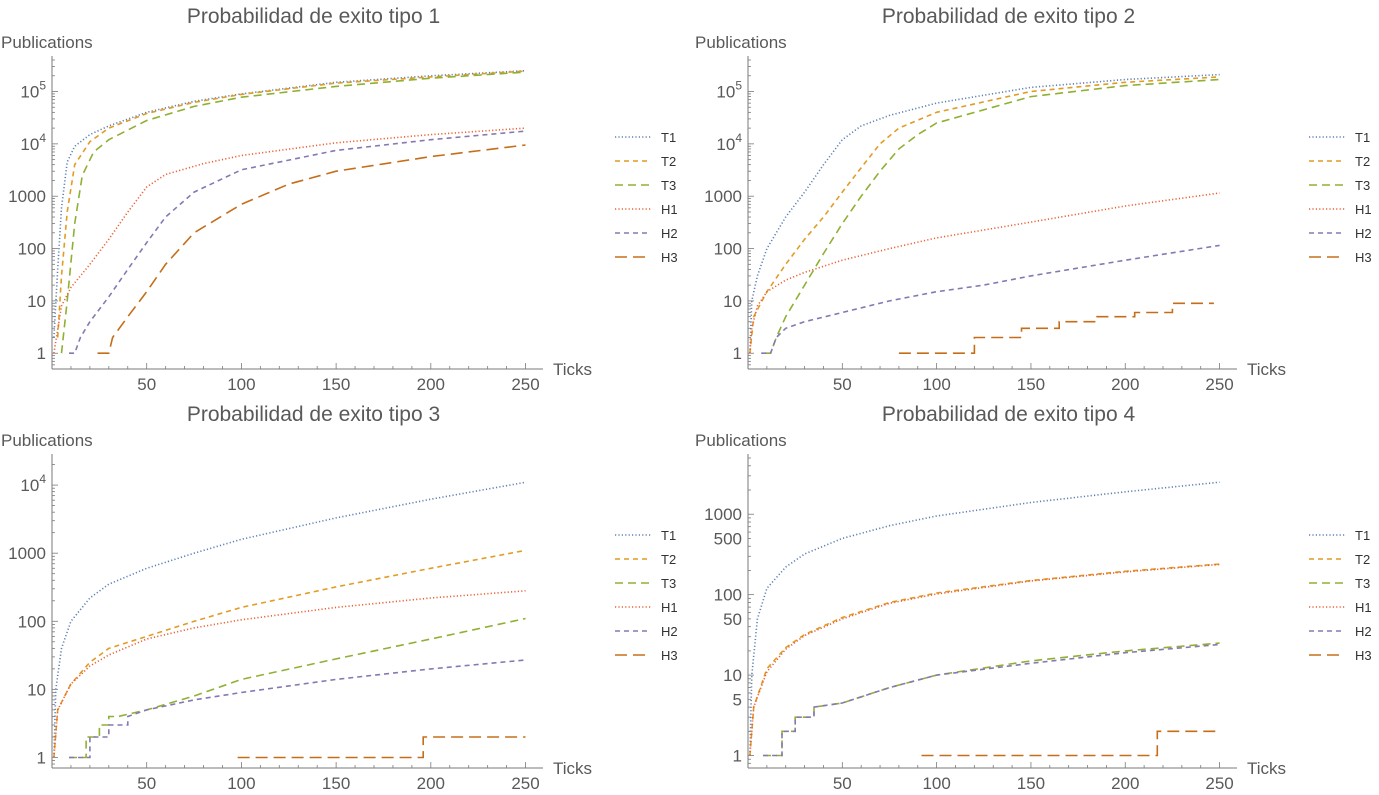 Image resolution: width=1379 pixels, height=795 pixels. I want to click on chart-title: Probabilidad de exito tipo 3, so click(313, 414).